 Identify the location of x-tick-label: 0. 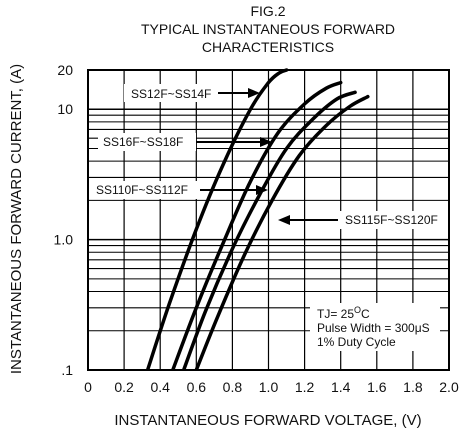
(88, 387).